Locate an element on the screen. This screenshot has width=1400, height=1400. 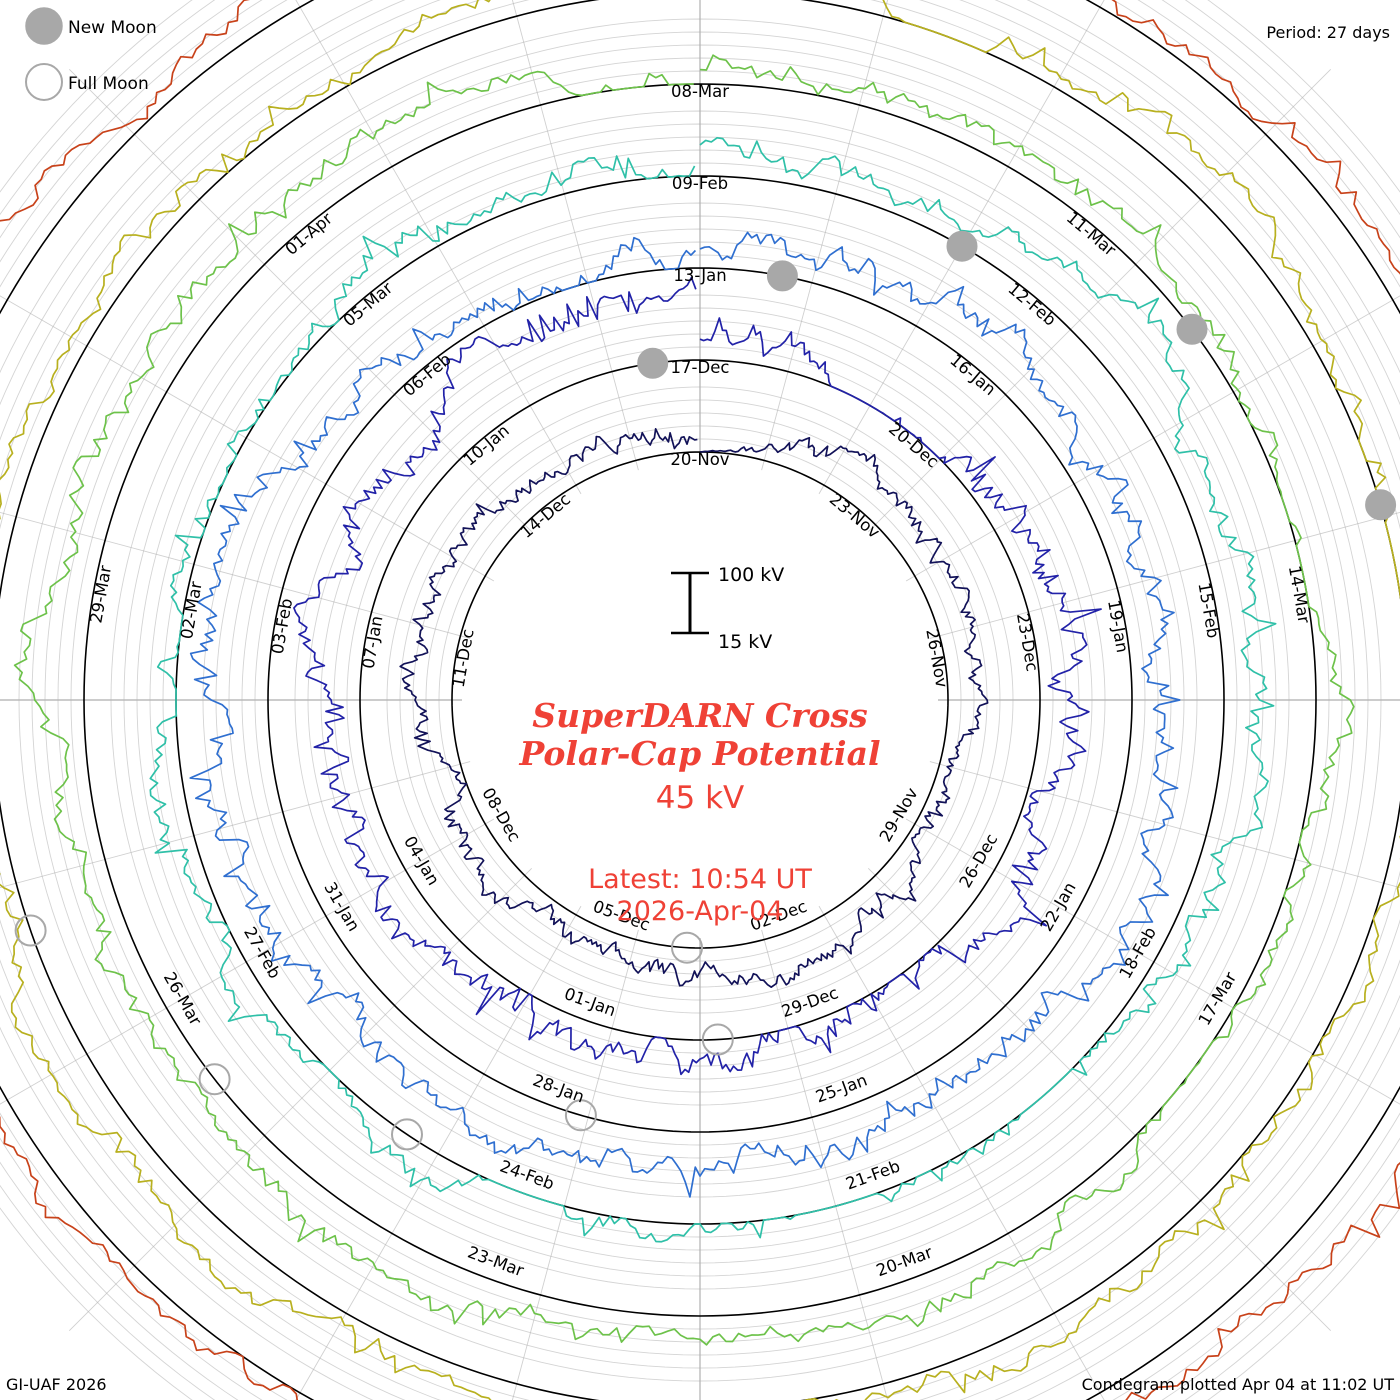
date-label: 04-Jan is located at coordinates (421, 861).